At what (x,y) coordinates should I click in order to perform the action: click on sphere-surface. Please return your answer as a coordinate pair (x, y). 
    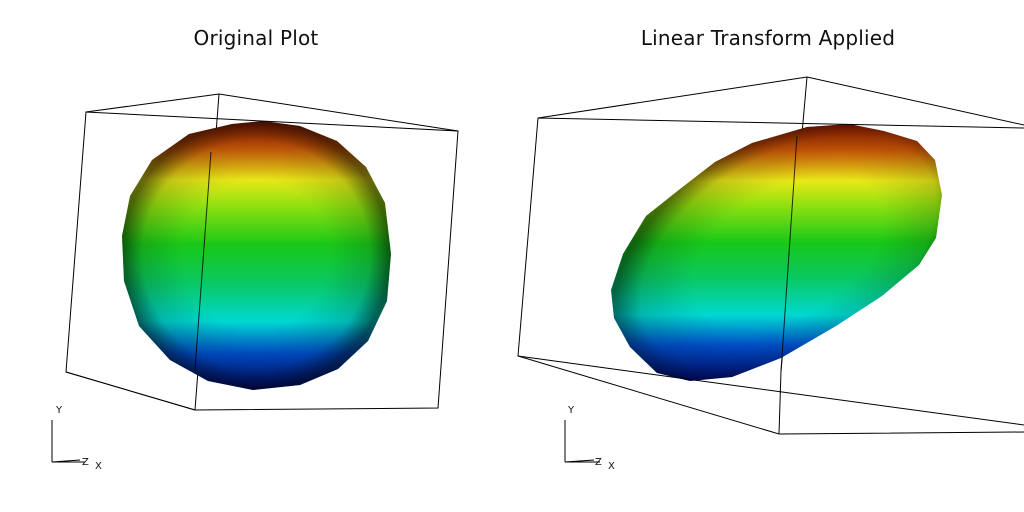
    Looking at the image, I should click on (256, 255).